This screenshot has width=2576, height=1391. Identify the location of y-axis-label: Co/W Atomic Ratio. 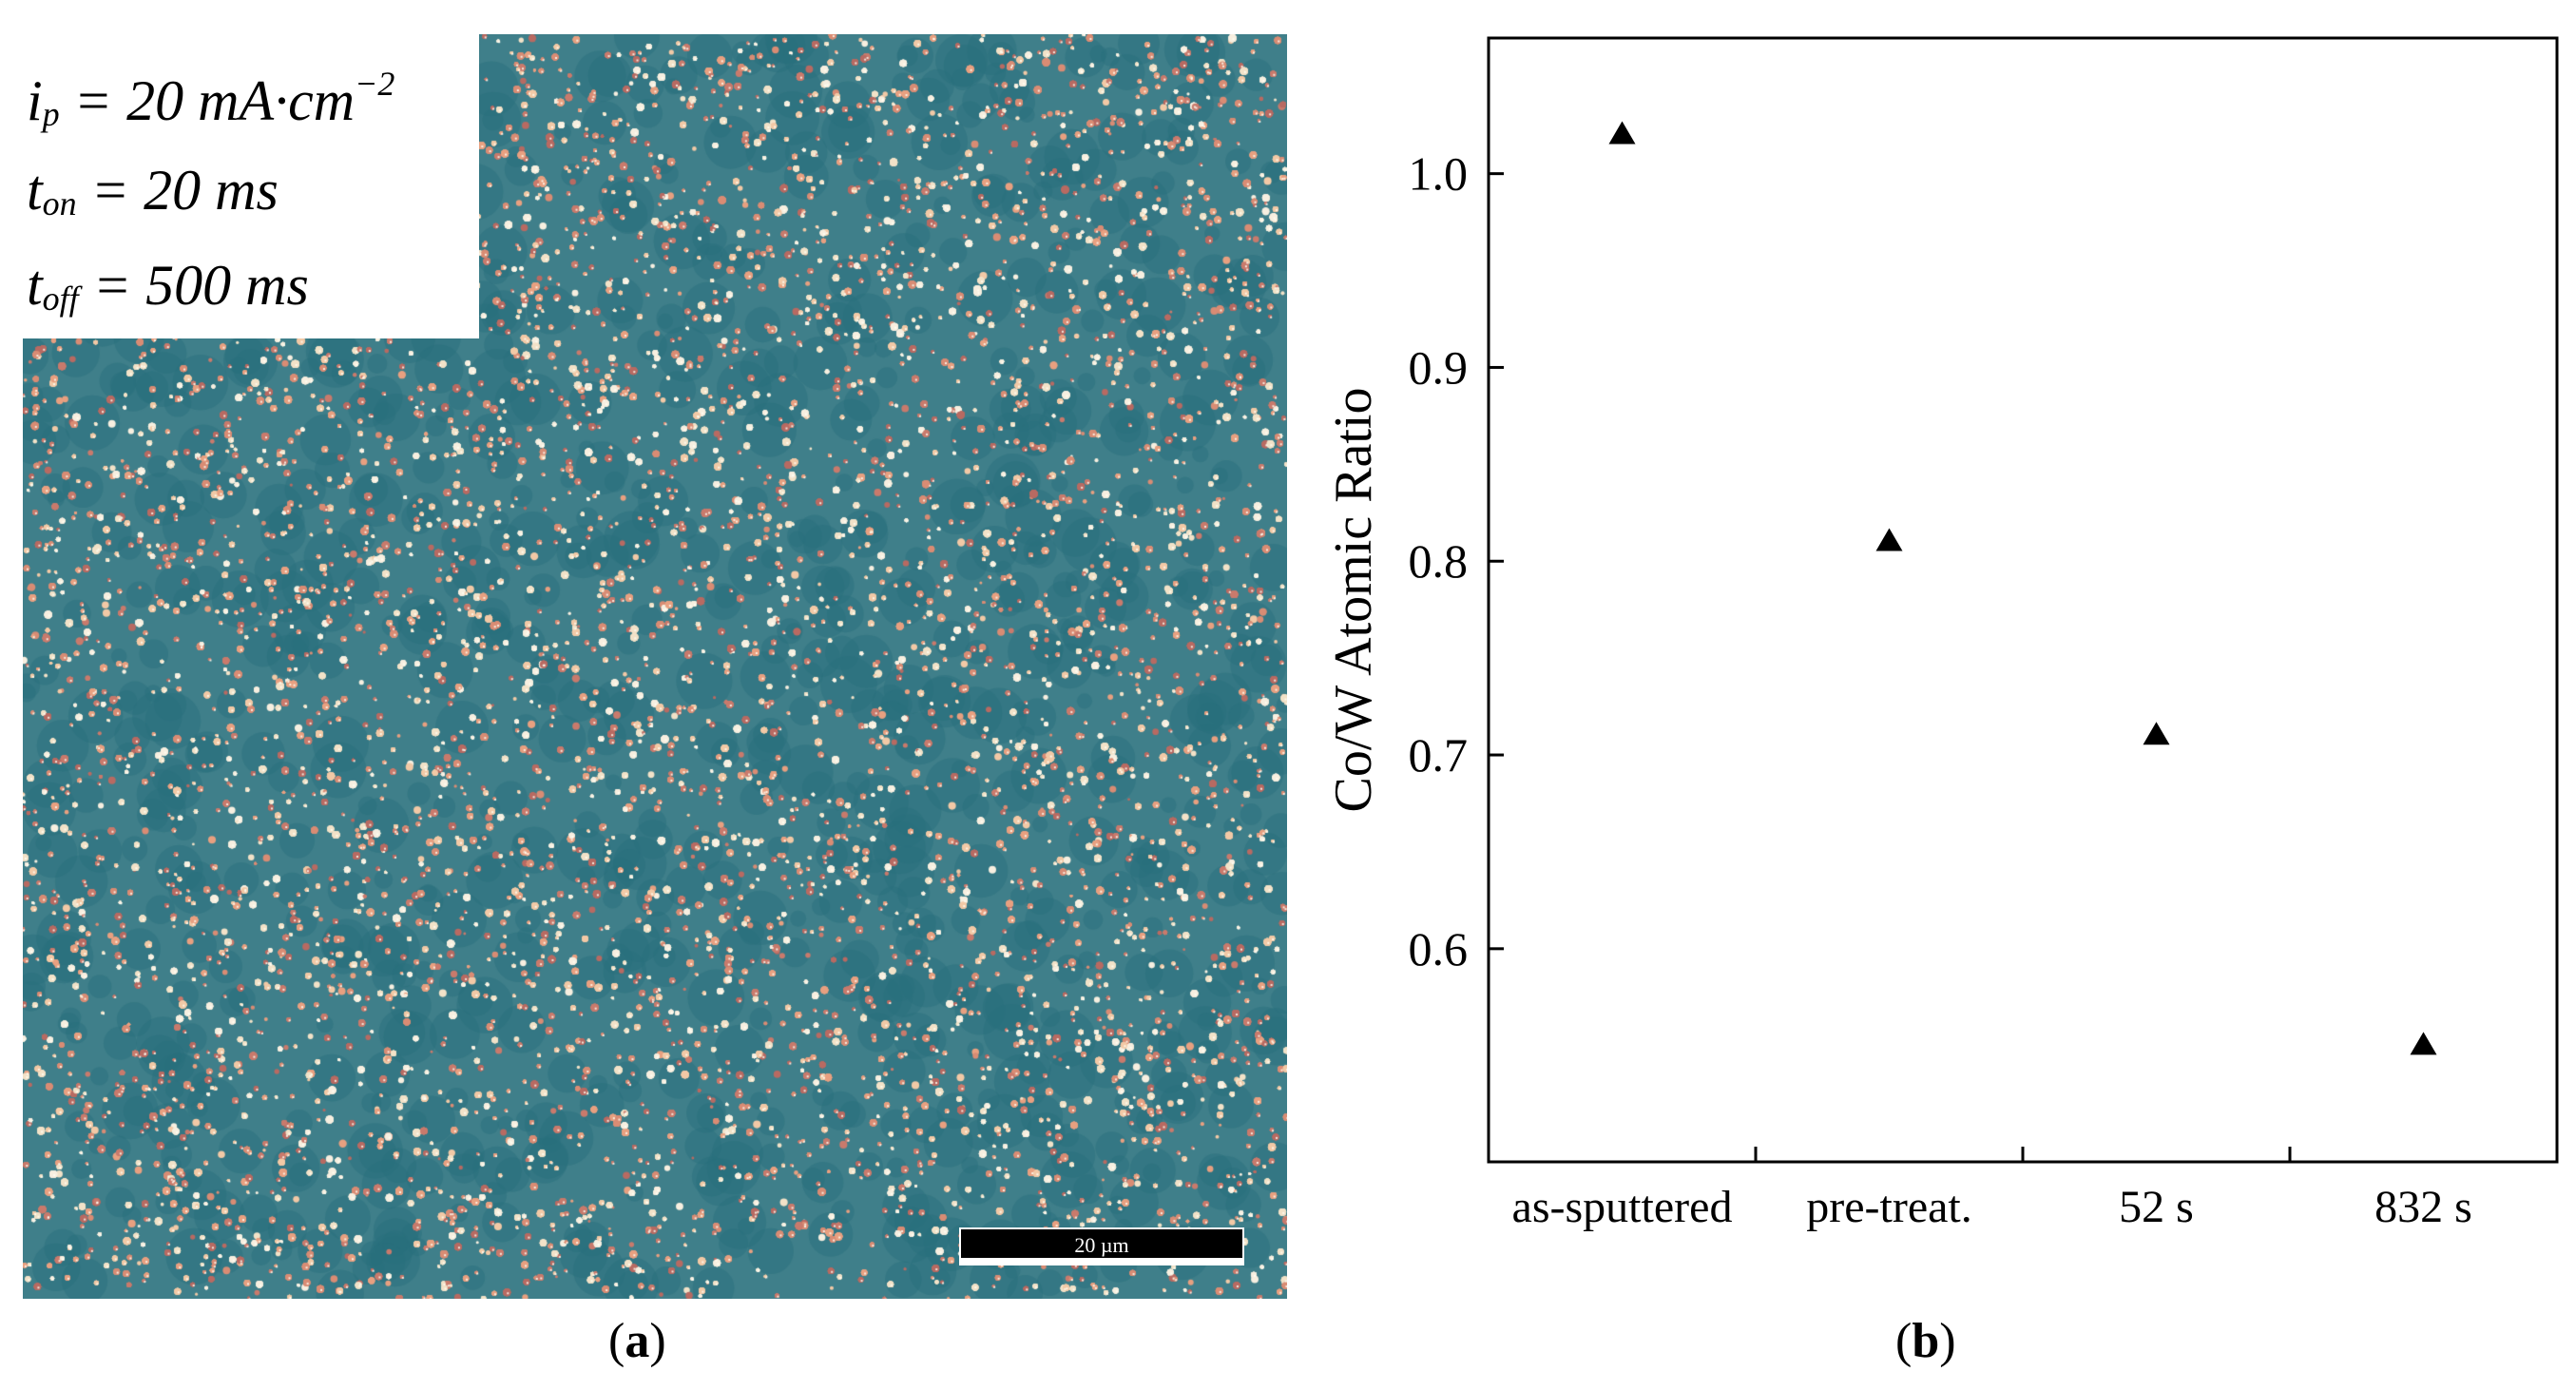
(1354, 600).